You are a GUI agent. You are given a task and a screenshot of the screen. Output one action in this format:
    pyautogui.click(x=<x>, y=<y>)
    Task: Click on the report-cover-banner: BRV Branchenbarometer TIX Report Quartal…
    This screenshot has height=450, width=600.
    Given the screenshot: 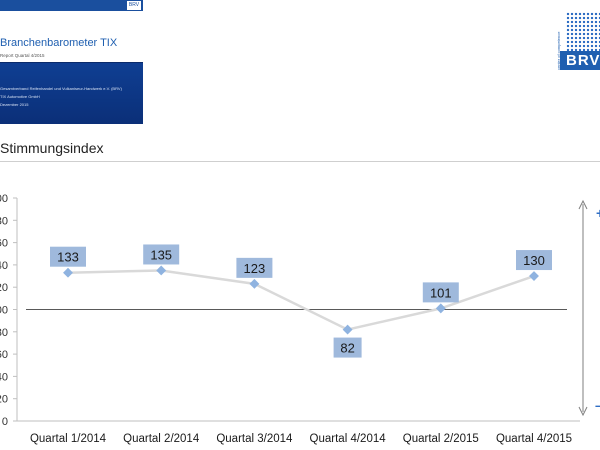 What is the action you would take?
    pyautogui.click(x=71, y=62)
    